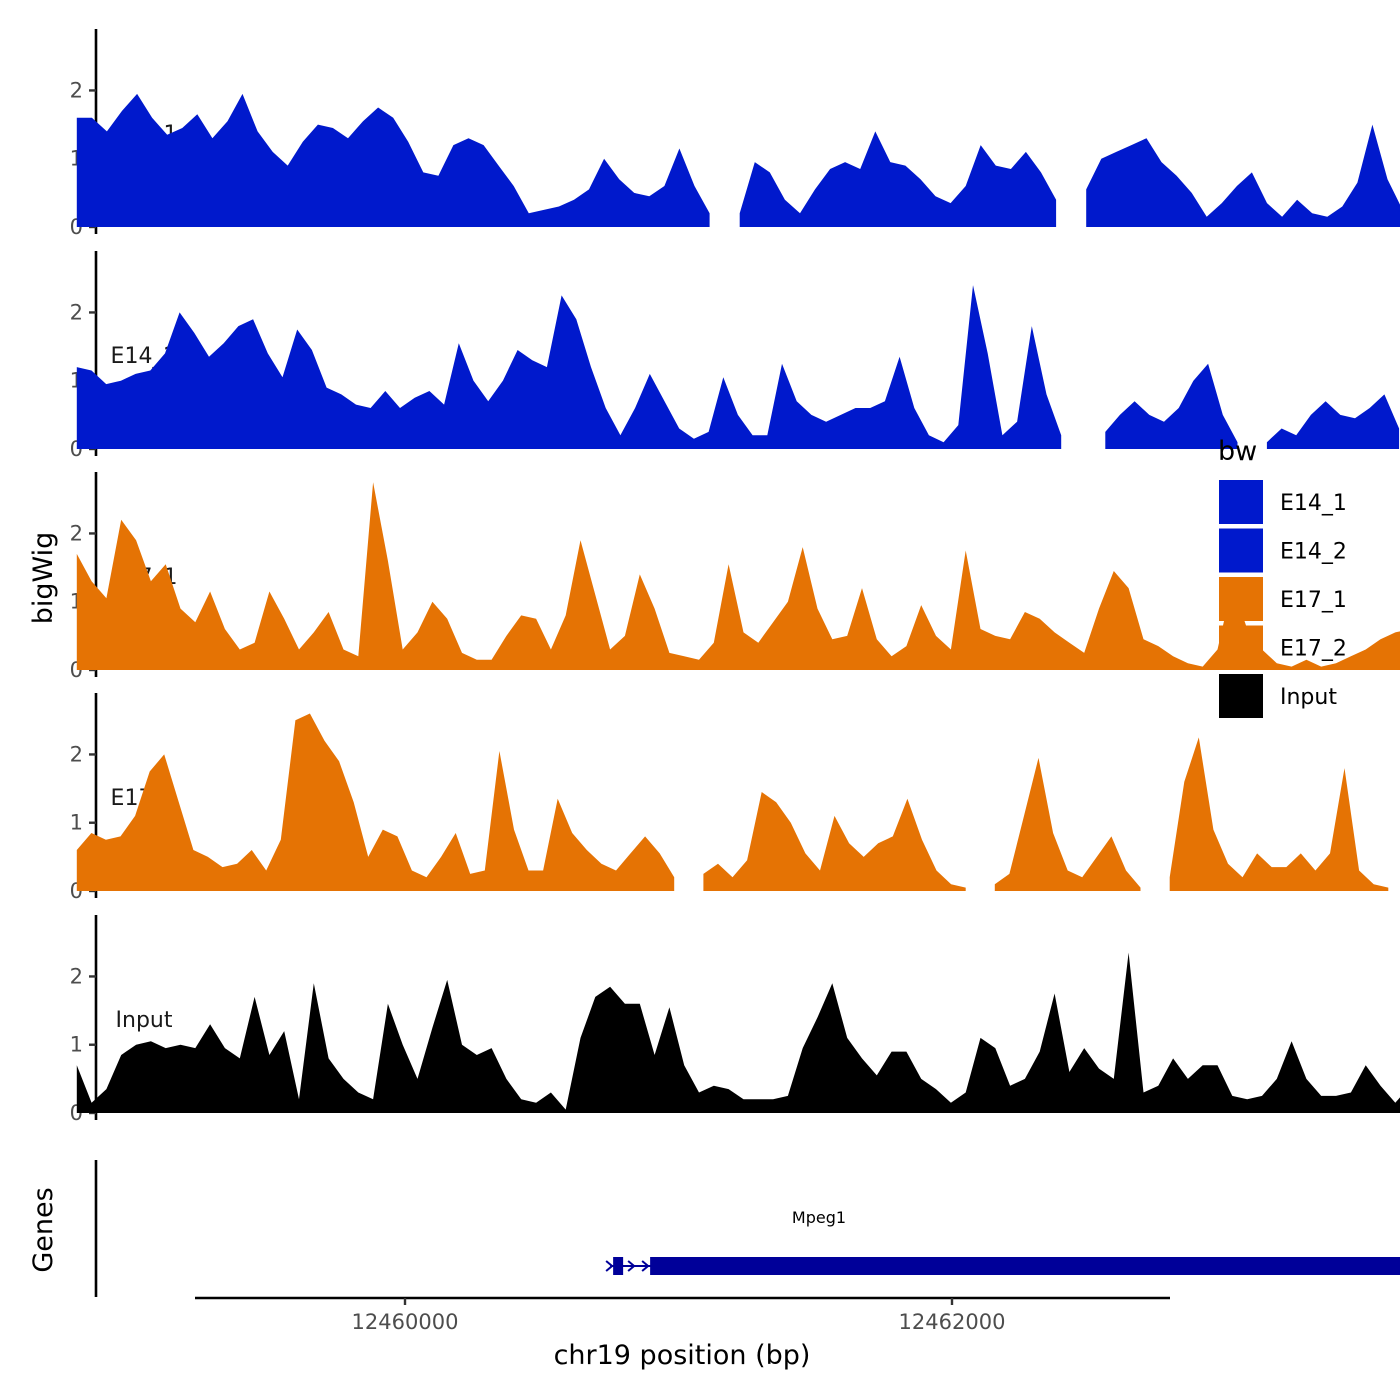  I want to click on track-E17_1: 012E17_1, so click(735, 577).